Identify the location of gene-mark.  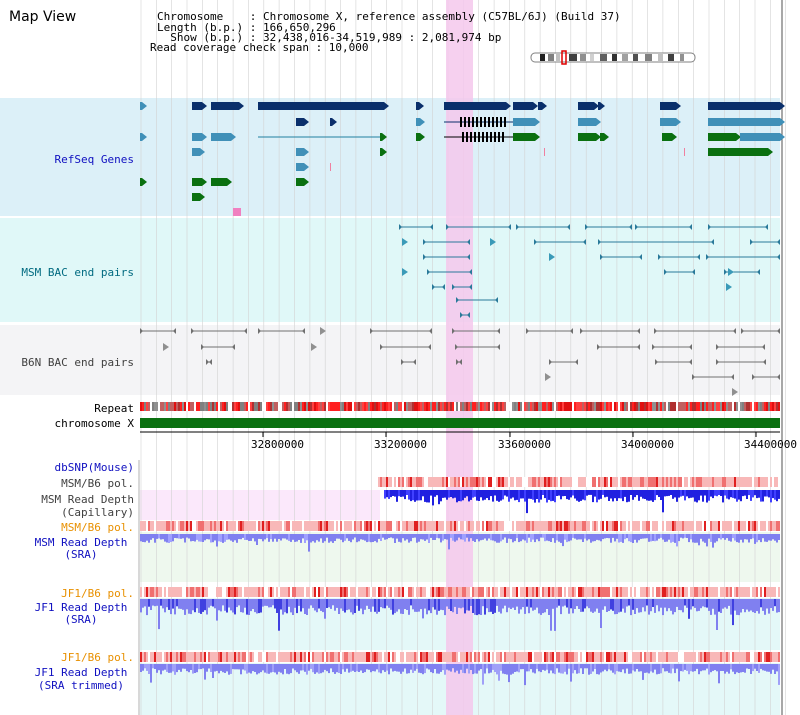
(330, 167).